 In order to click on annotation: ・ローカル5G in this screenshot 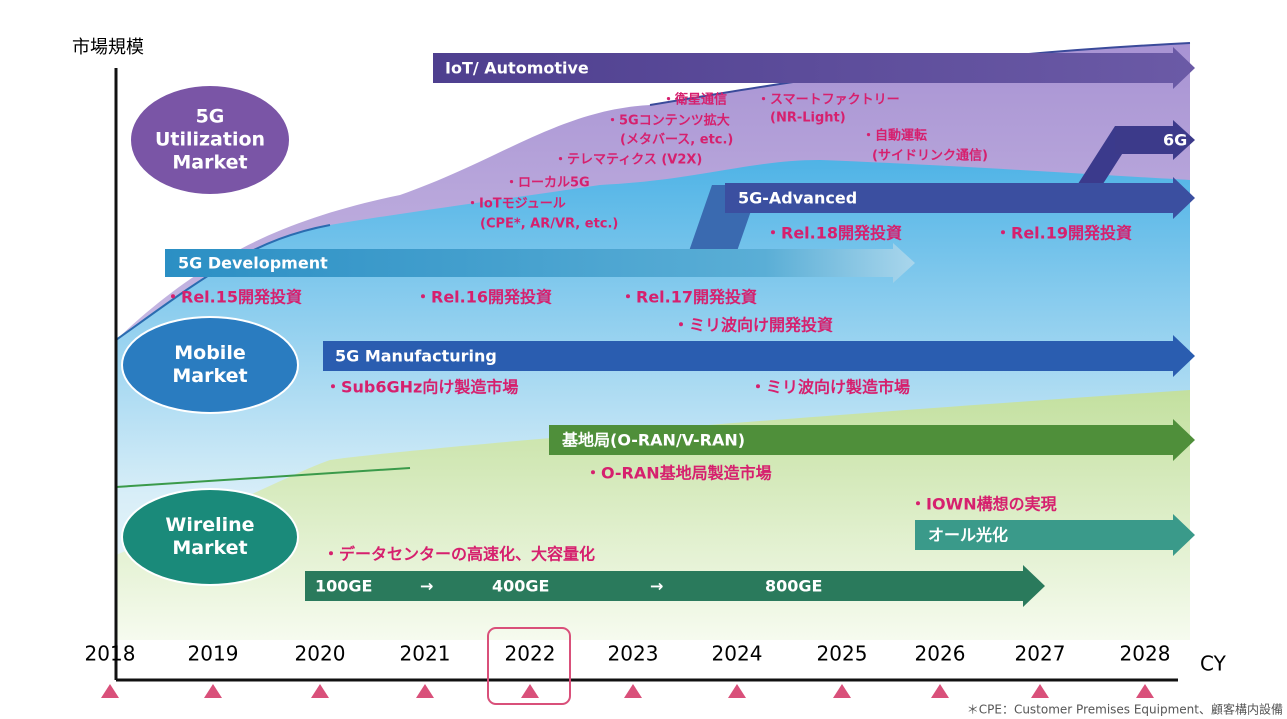, I will do `click(547, 183)`.